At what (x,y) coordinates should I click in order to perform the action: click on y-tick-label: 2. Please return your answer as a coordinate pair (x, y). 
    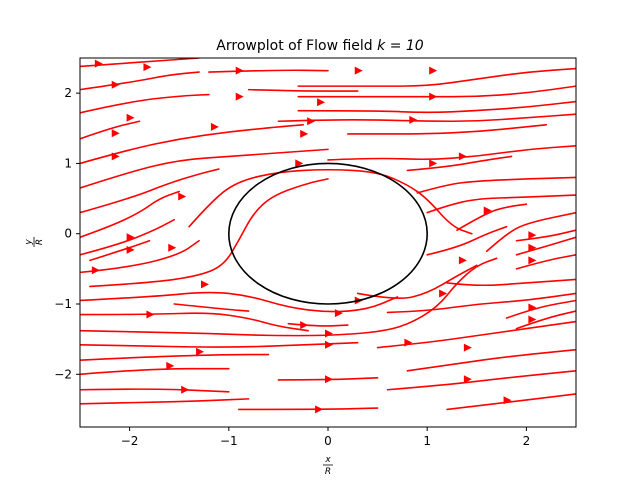
    Looking at the image, I should click on (68, 93).